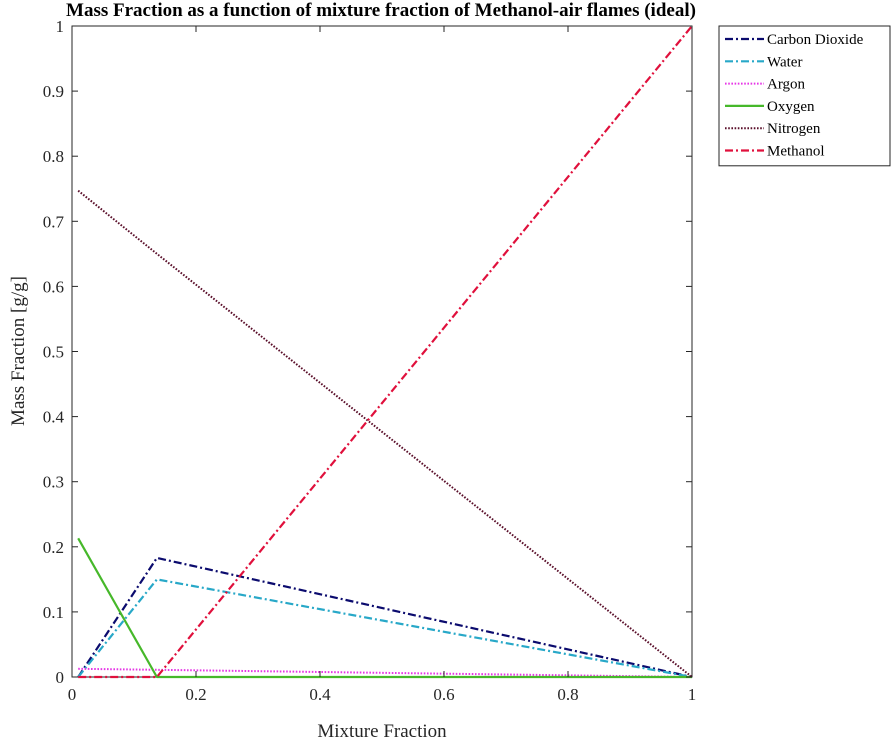 The height and width of the screenshot is (739, 892). I want to click on x-axis-label: Mixture Fraction, so click(382, 730).